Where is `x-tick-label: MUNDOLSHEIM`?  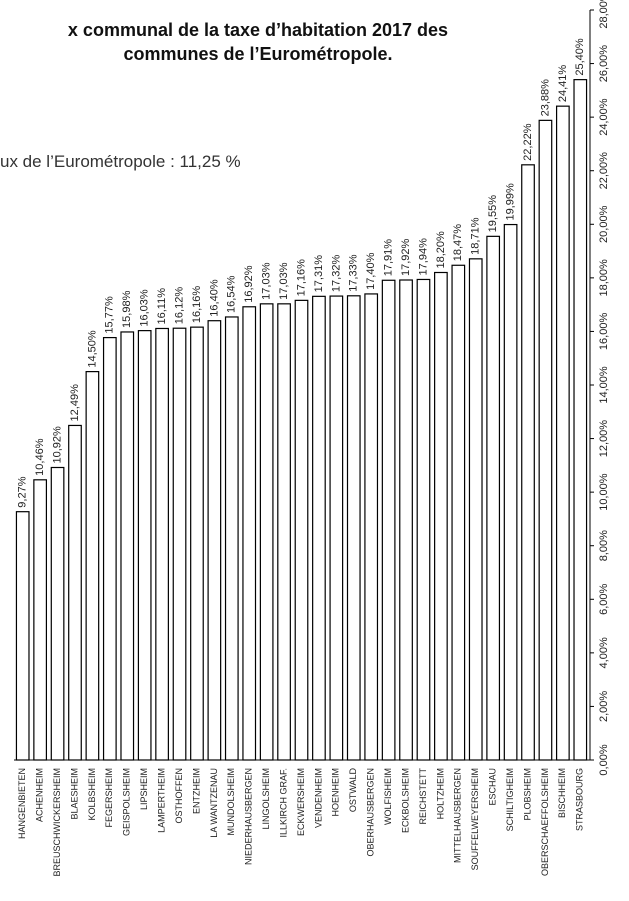
x-tick-label: MUNDOLSHEIM is located at coordinates (231, 802).